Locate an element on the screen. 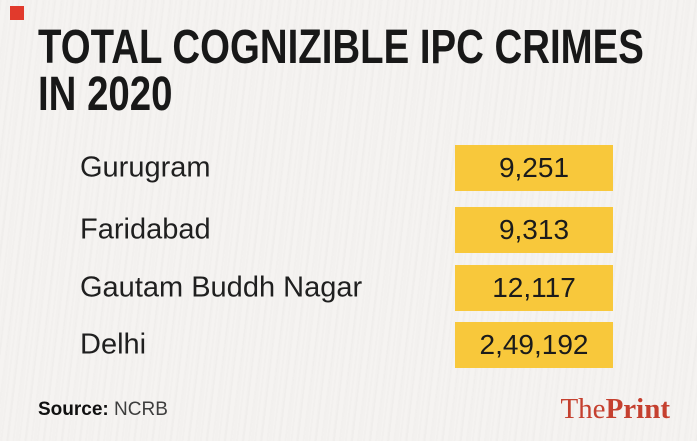  chart-title-line-2: IN 2020 is located at coordinates (105, 94).